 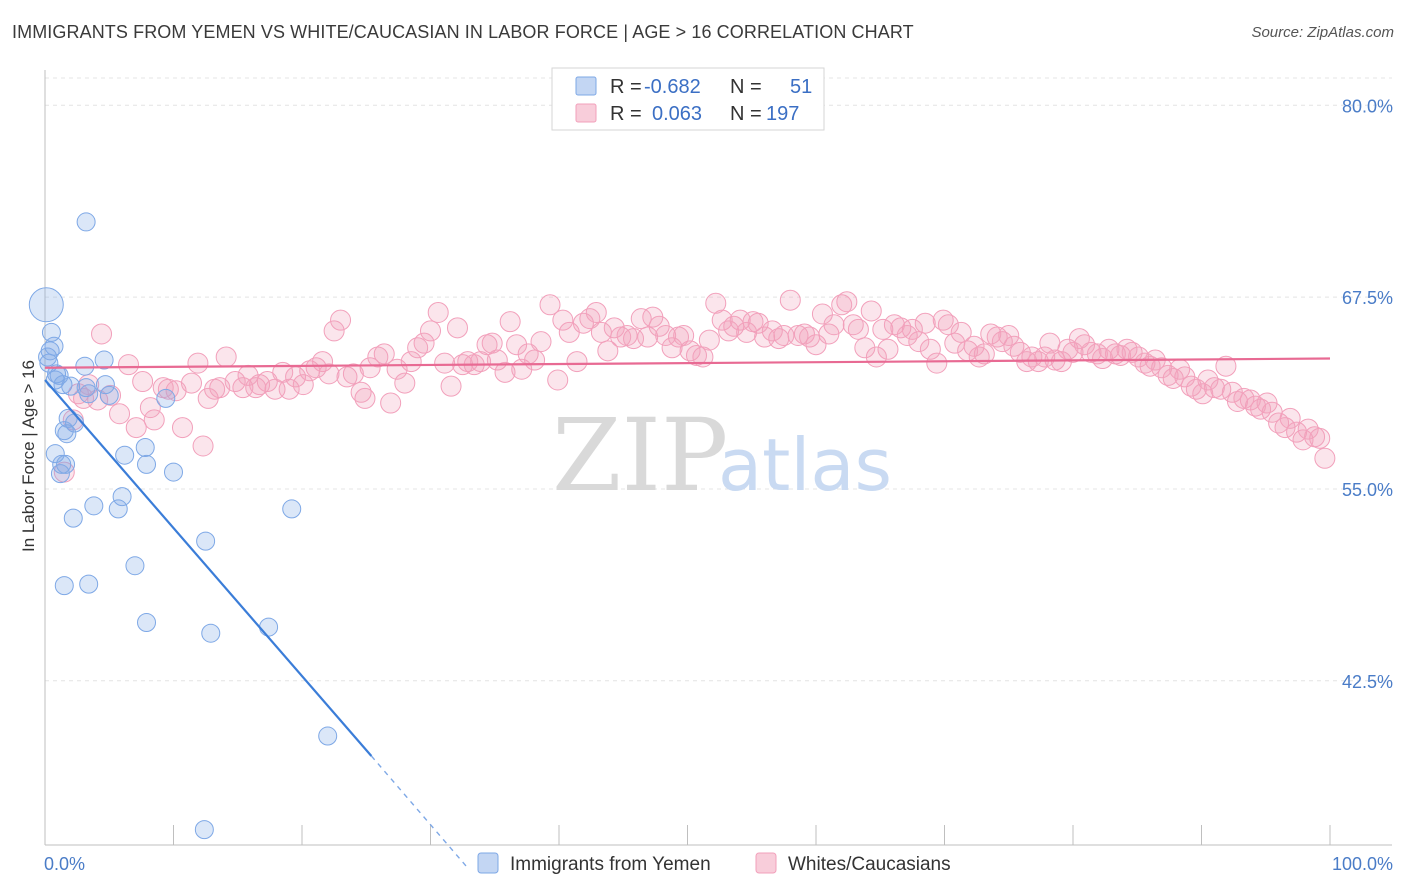 I want to click on watermark: ZIP atlas, so click(x=722, y=455).